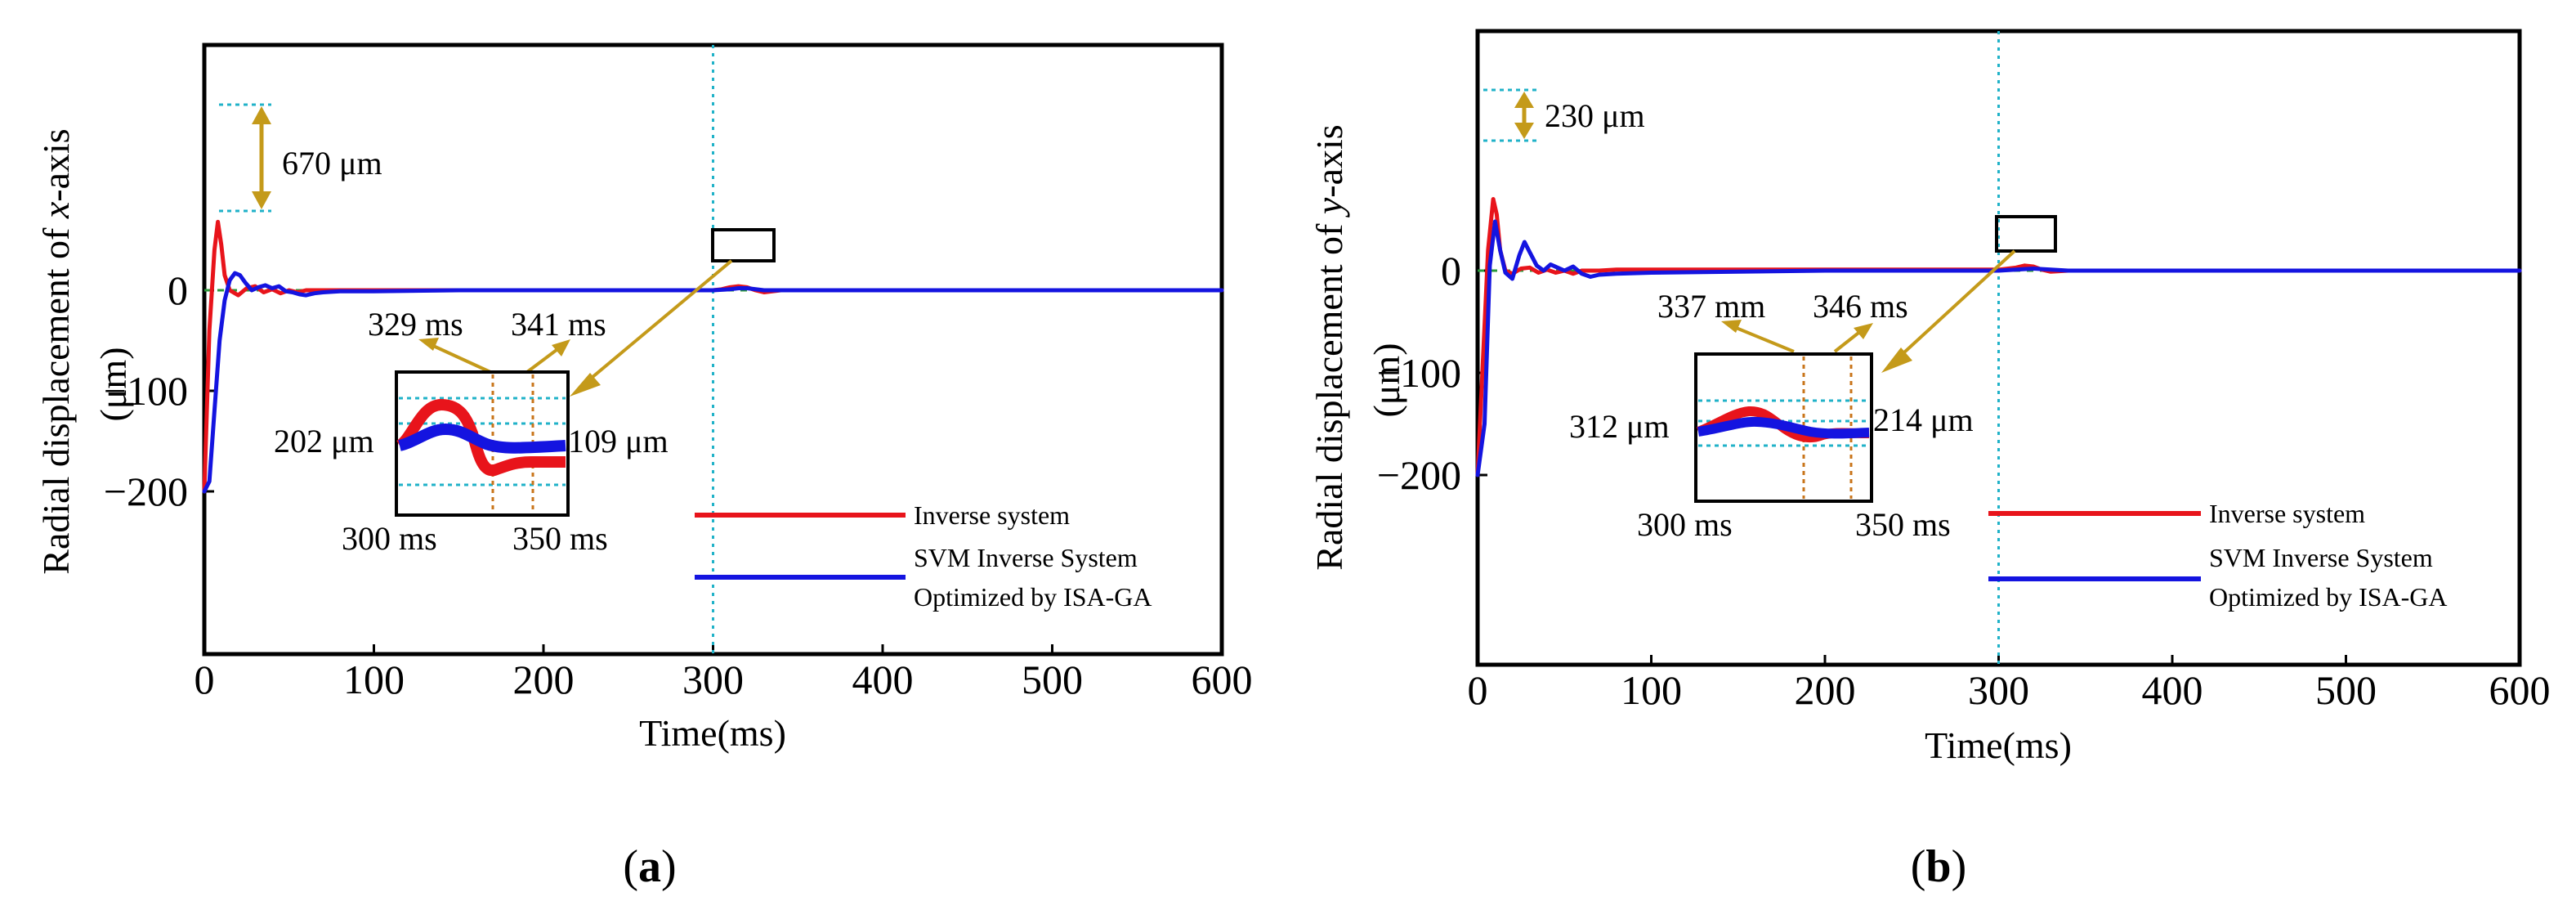 The image size is (2576, 919). What do you see at coordinates (332, 163) in the screenshot?
I see `peak-gap-label: 670 μm` at bounding box center [332, 163].